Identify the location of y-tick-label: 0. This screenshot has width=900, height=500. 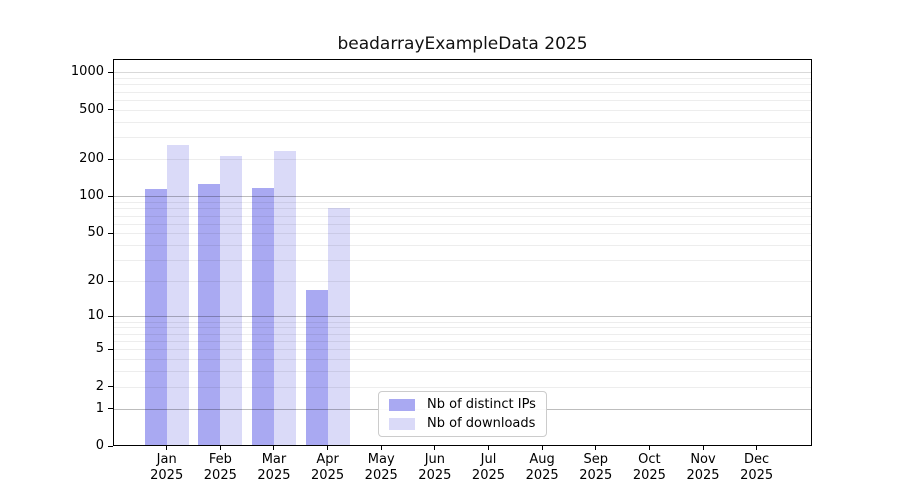
(99, 445).